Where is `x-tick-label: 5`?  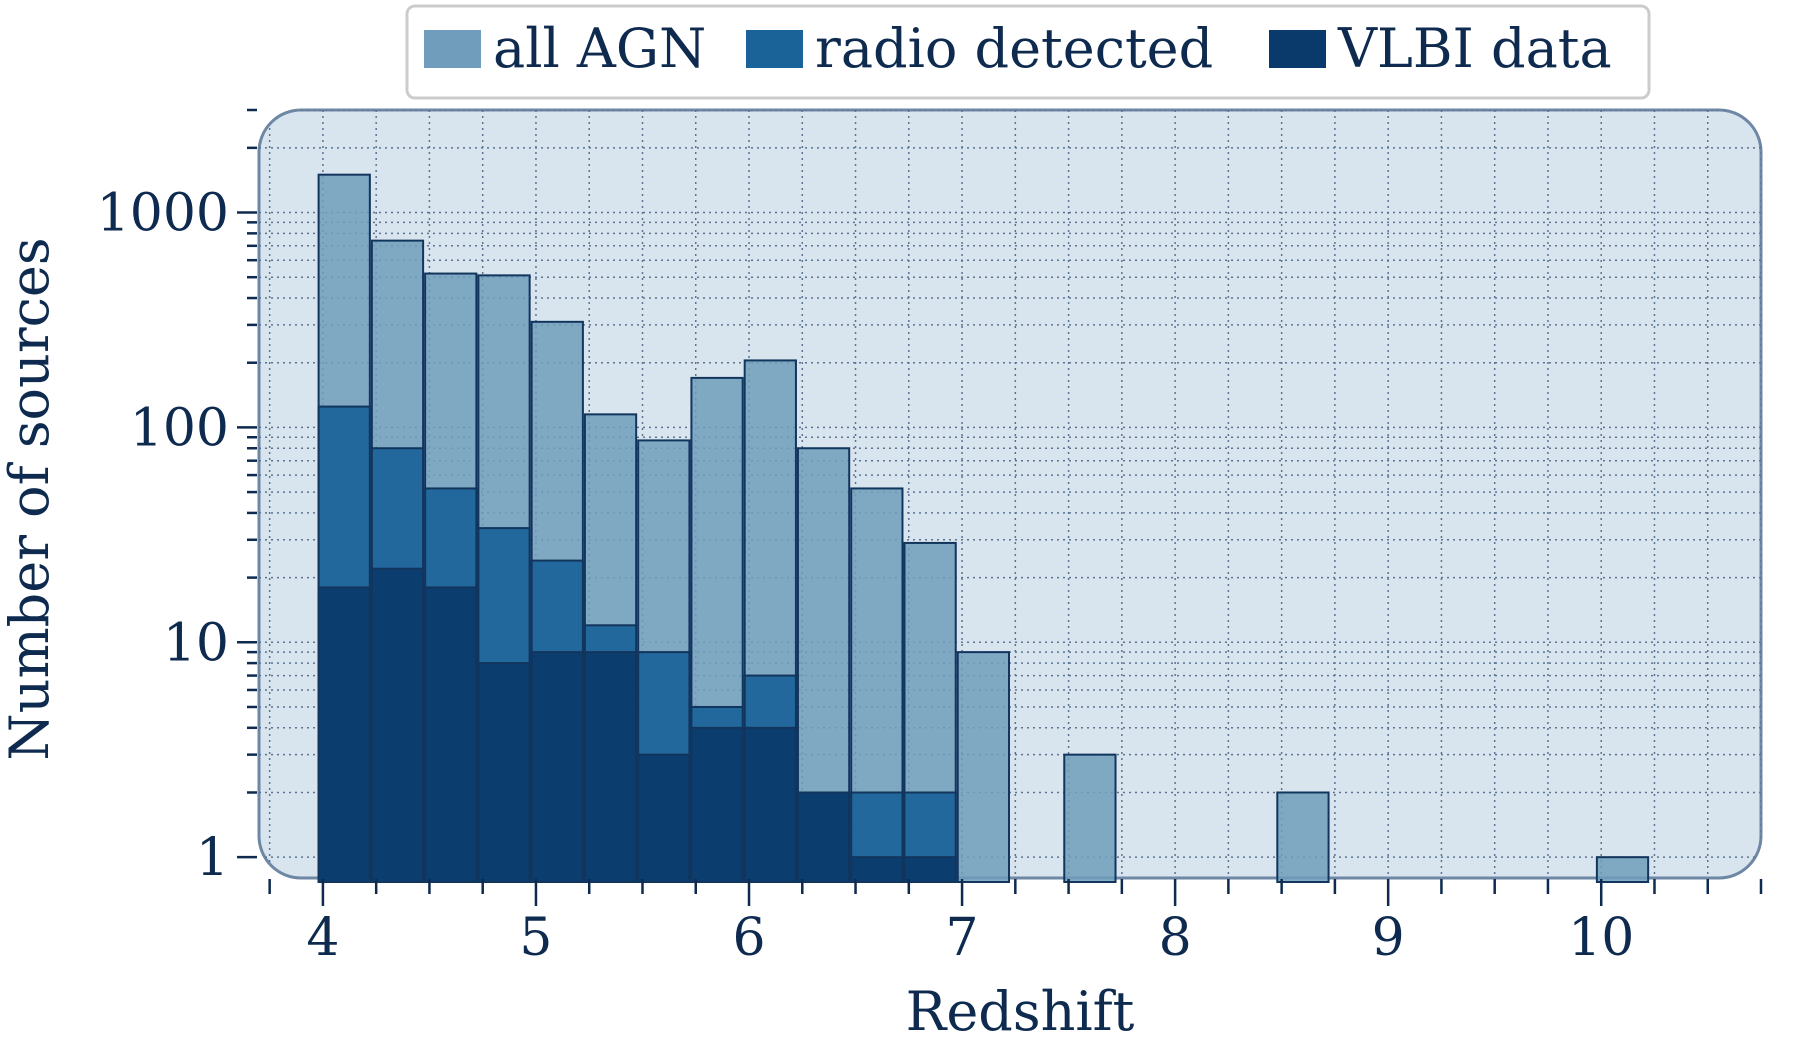 x-tick-label: 5 is located at coordinates (535, 938).